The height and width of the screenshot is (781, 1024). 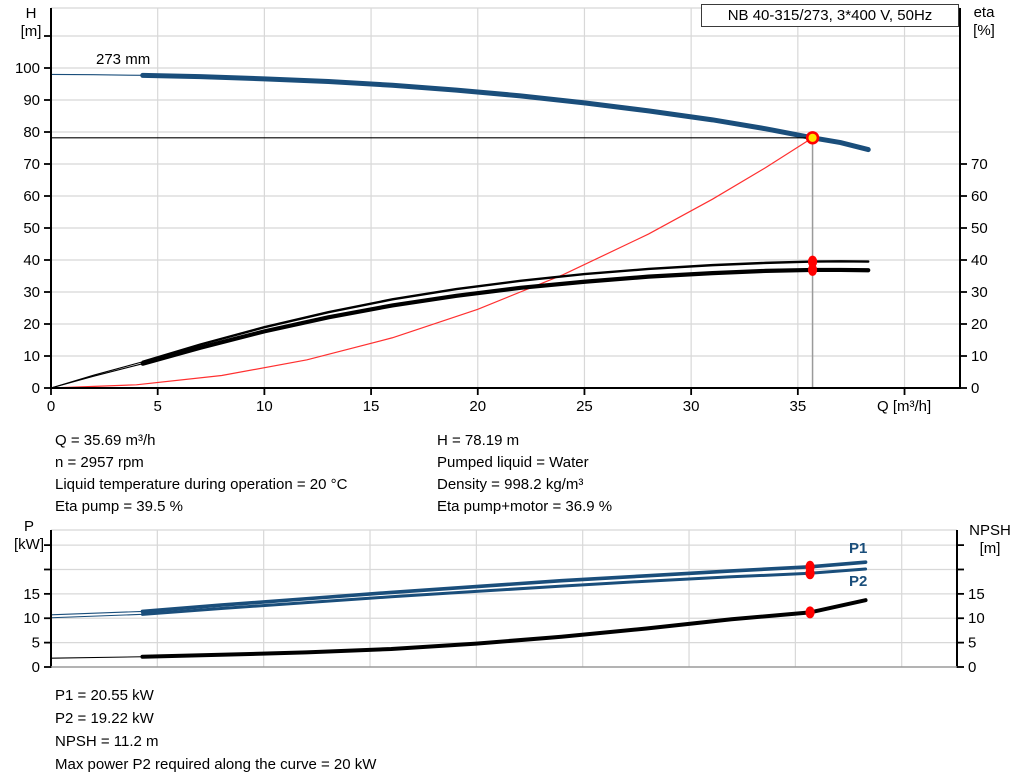 What do you see at coordinates (28, 526) in the screenshot?
I see `p-axis-name: P` at bounding box center [28, 526].